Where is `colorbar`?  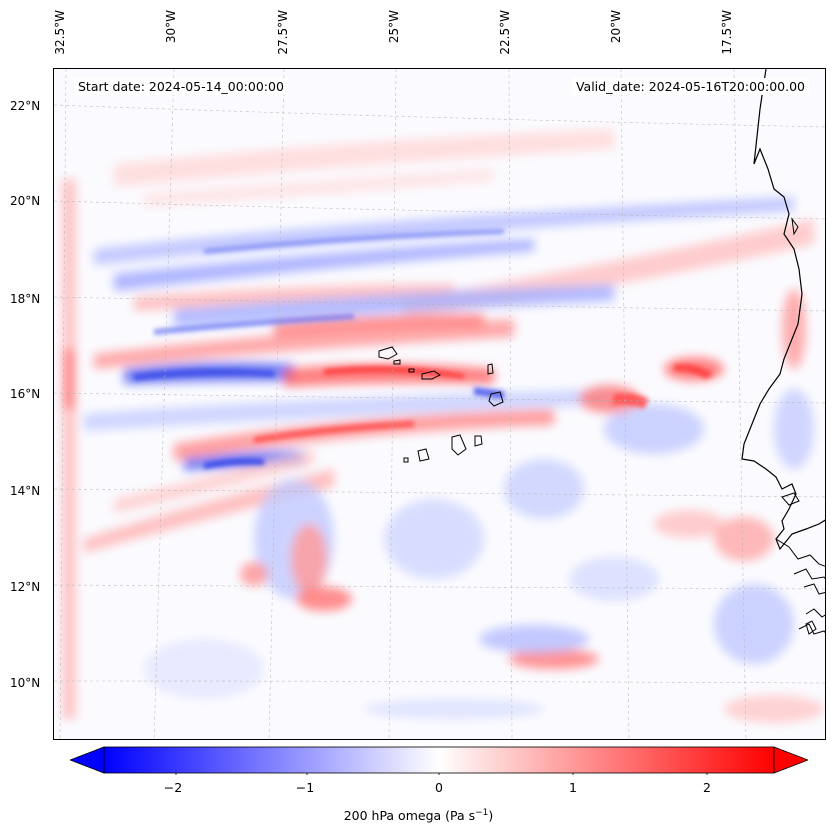
colorbar is located at coordinates (439, 760).